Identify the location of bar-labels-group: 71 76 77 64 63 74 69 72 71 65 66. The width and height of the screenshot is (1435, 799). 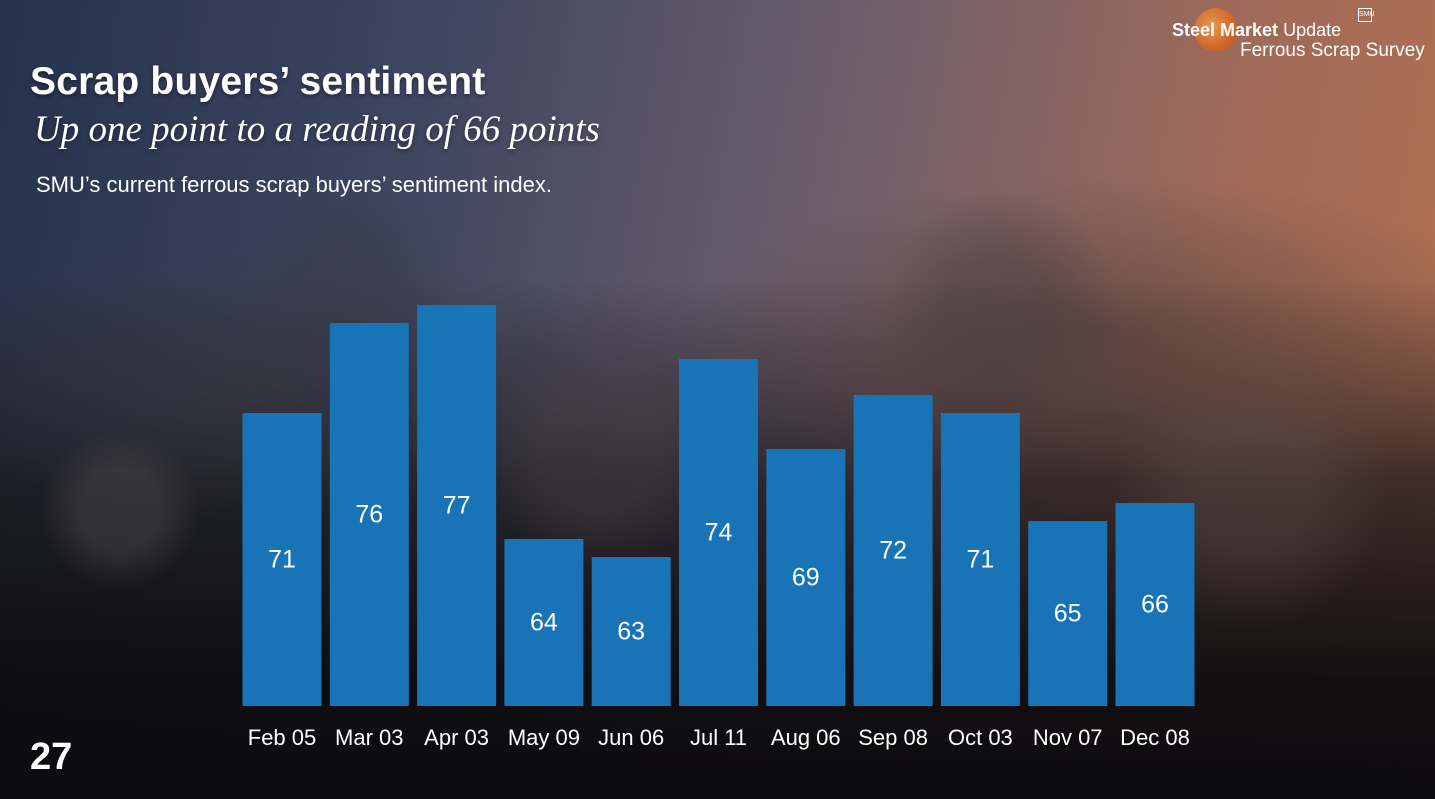
(718, 569).